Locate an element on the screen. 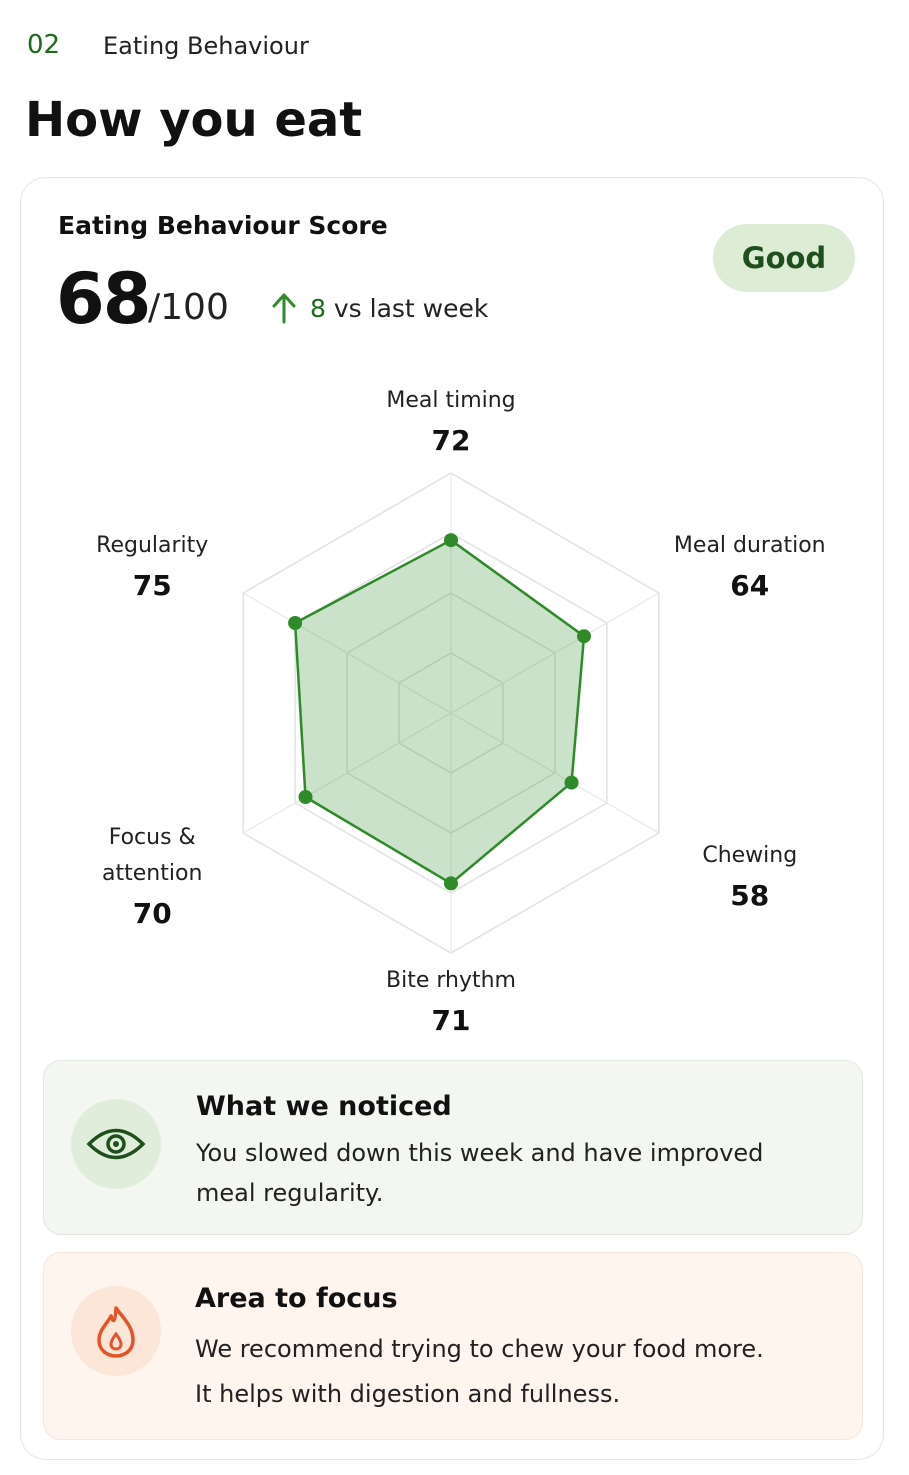 This screenshot has width=909, height=1475. axis-name: Chewing is located at coordinates (750, 855).